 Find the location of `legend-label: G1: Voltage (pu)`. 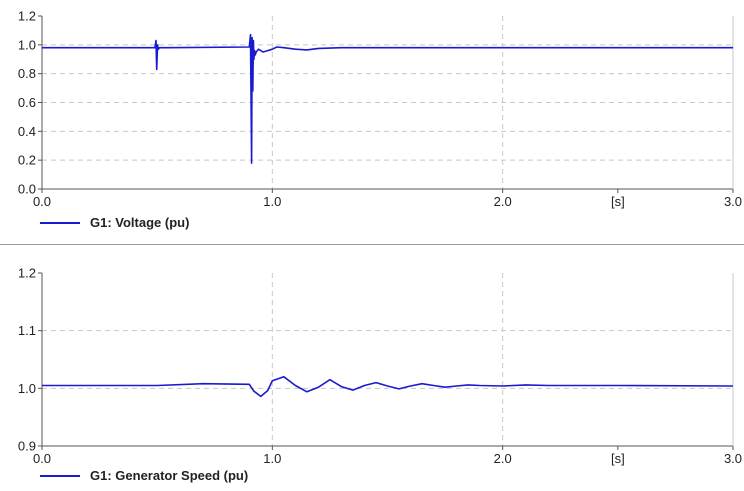

legend-label: G1: Voltage (pu) is located at coordinates (139, 222).